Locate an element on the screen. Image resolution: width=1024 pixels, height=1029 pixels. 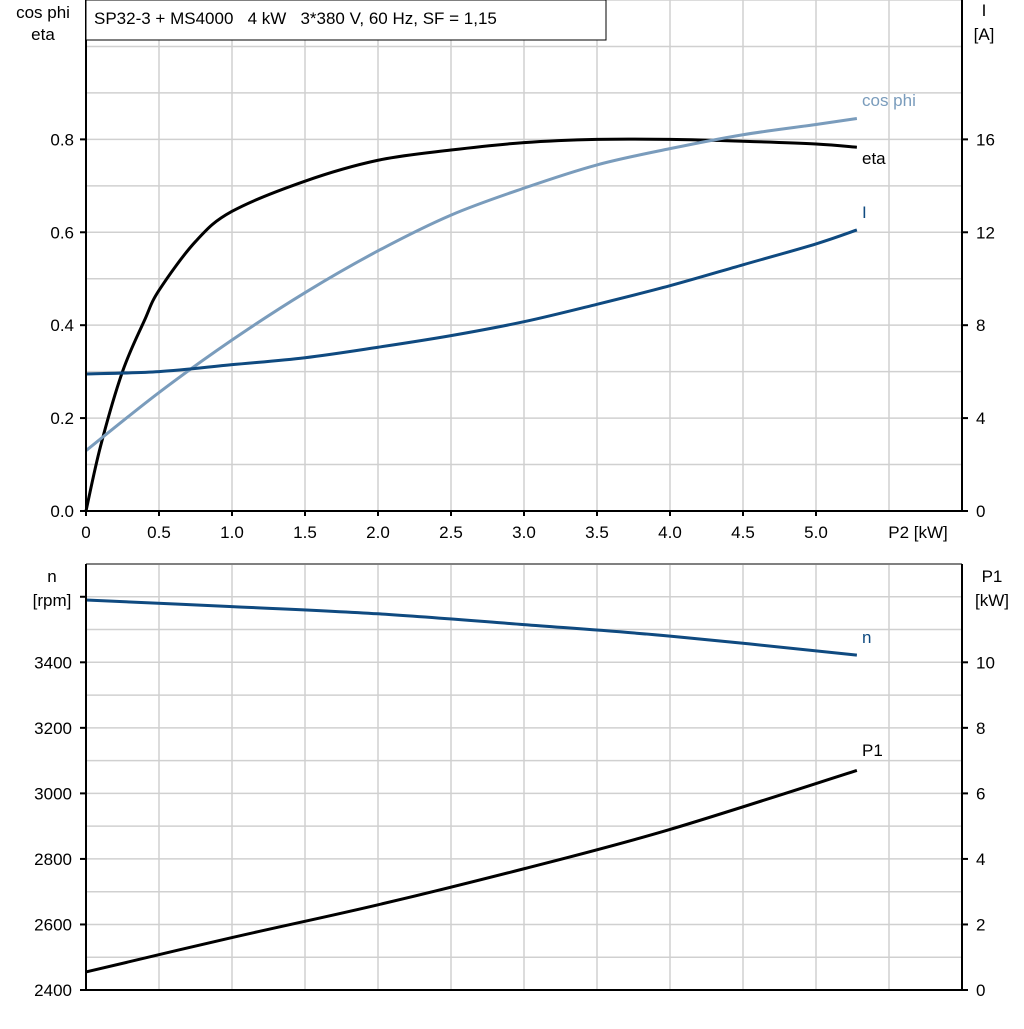
series-label-cos-phi: cos phi is located at coordinates (889, 100).